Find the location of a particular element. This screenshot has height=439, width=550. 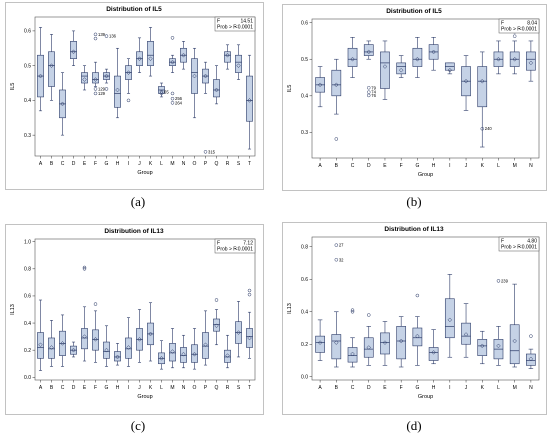

box-O is located at coordinates (194, 83).